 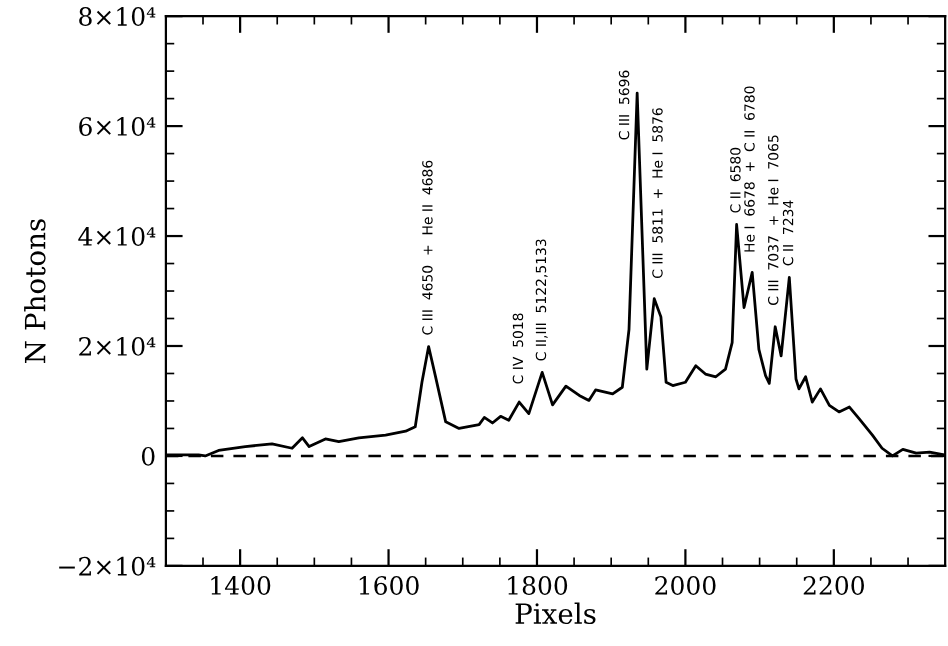 What do you see at coordinates (117, 126) in the screenshot?
I see `y-tick-label: 6×10⁴` at bounding box center [117, 126].